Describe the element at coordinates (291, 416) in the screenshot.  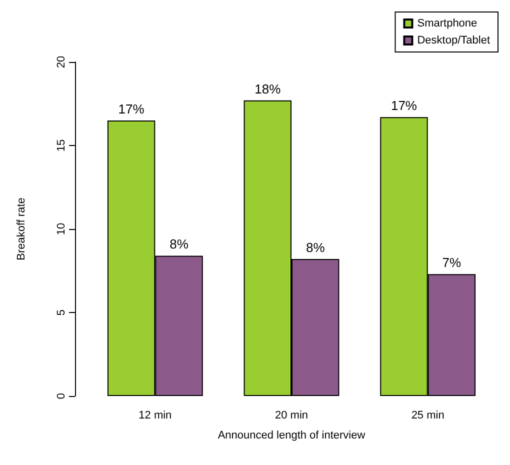
I see `x-tick-label: 20 min` at that location.